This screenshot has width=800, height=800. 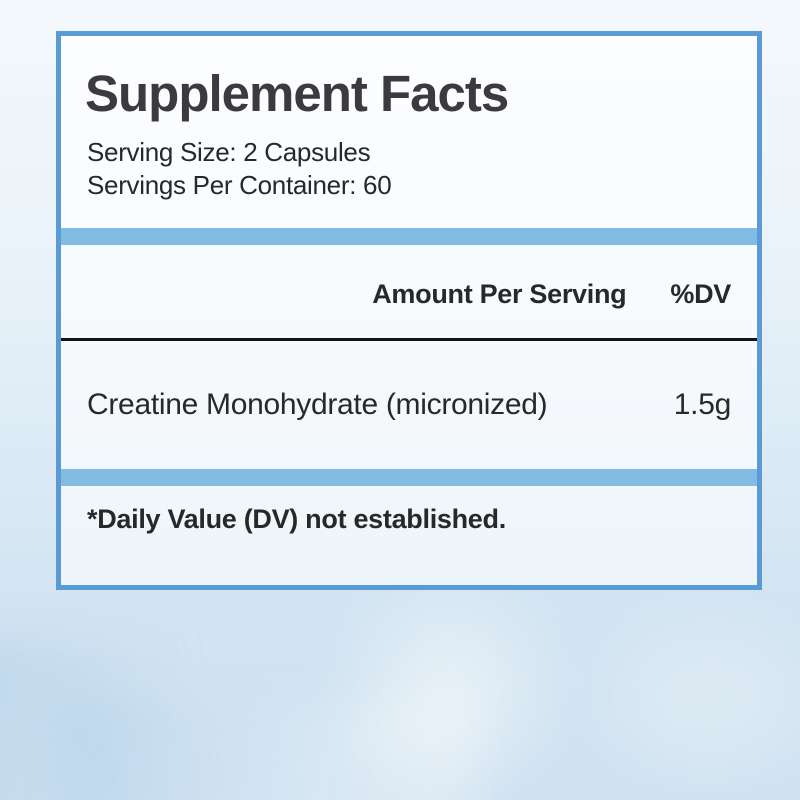 I want to click on daily-value-footnote: *Daily Value (DV) not established., so click(x=296, y=519).